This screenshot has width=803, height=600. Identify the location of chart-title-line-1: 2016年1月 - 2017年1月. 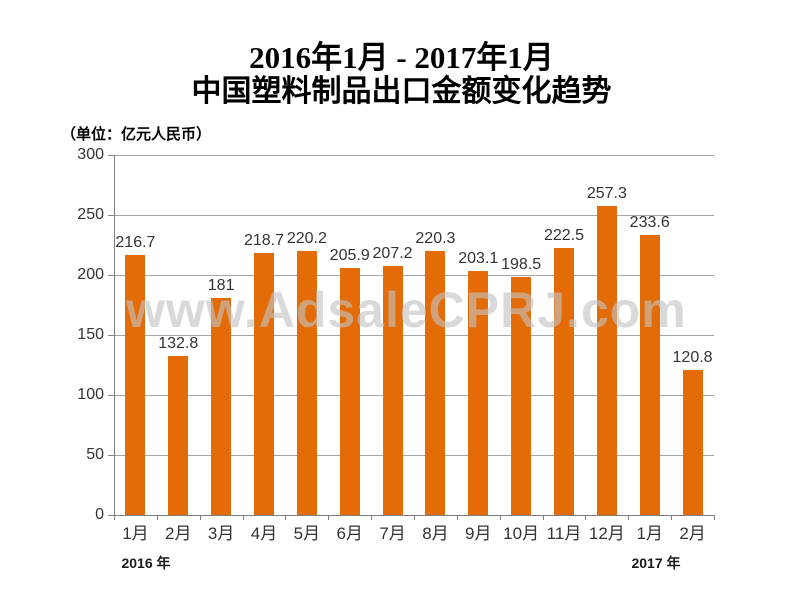
(401, 57).